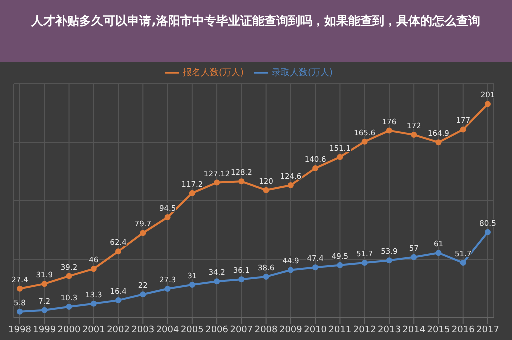  What do you see at coordinates (242, 330) in the screenshot?
I see `x-tick-label: 2007` at bounding box center [242, 330].